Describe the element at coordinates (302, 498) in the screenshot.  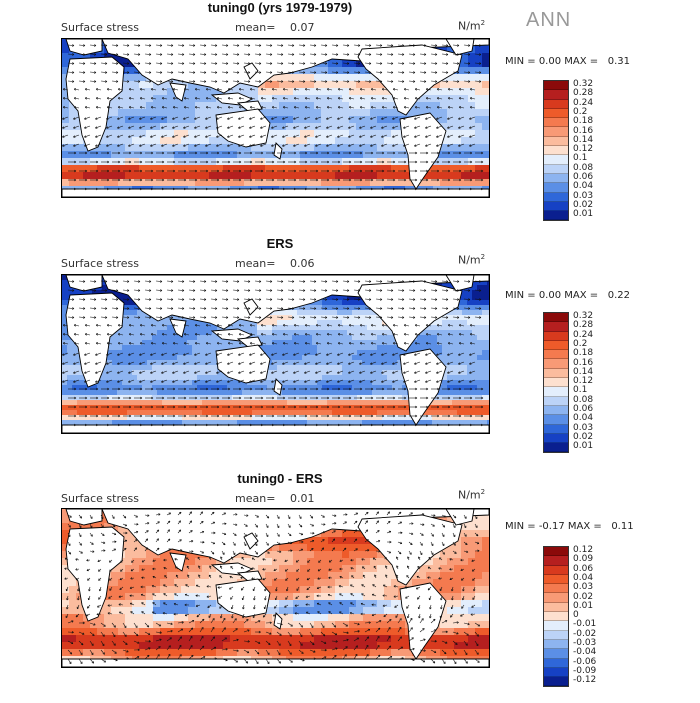
I see `mean-value: 0.01` at that location.